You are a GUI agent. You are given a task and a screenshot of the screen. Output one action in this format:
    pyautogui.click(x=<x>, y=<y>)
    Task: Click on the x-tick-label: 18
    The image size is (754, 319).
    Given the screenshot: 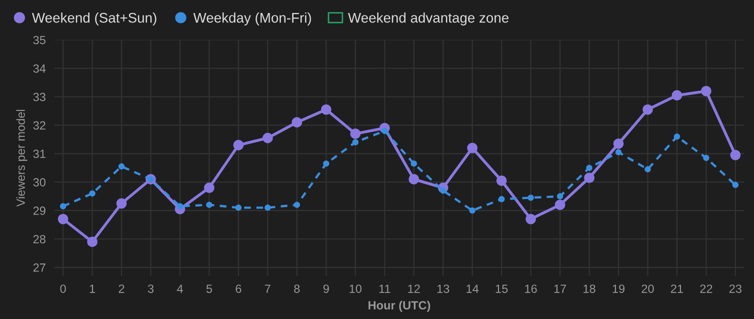 What is the action you would take?
    pyautogui.click(x=590, y=288)
    